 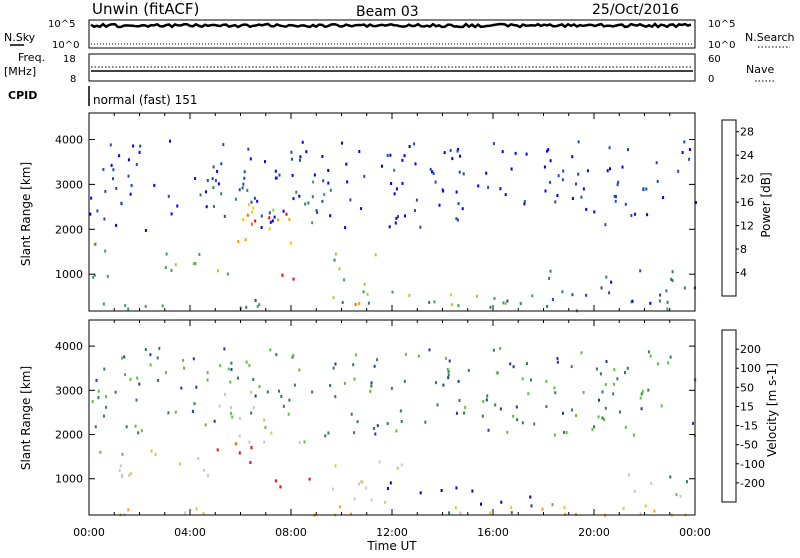 What do you see at coordinates (743, 249) in the screenshot?
I see `colorbar-tick-label: 8` at bounding box center [743, 249].